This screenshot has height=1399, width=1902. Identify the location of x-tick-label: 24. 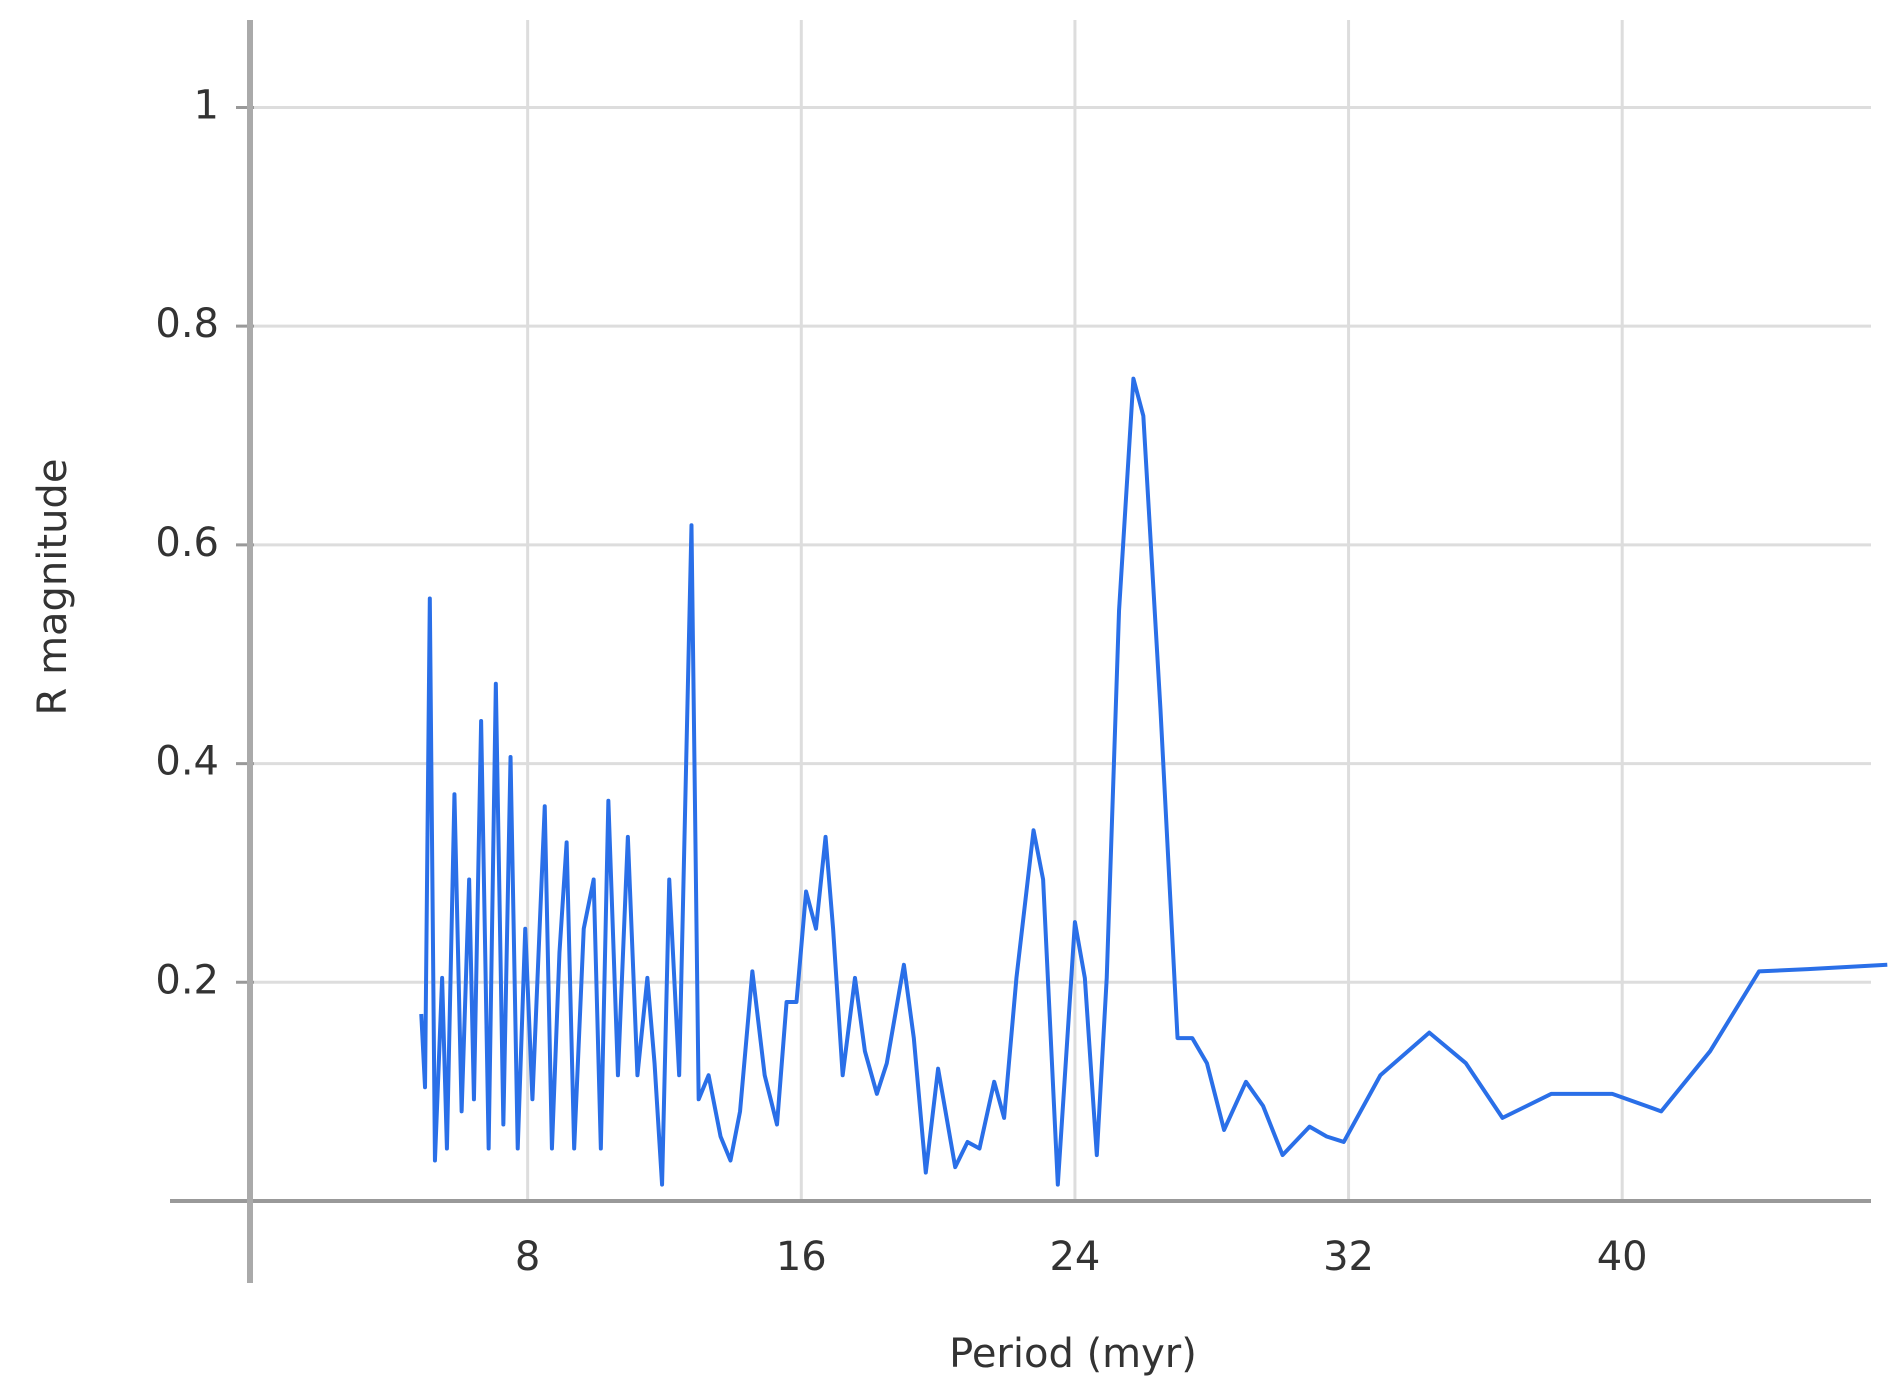
(1074, 1257).